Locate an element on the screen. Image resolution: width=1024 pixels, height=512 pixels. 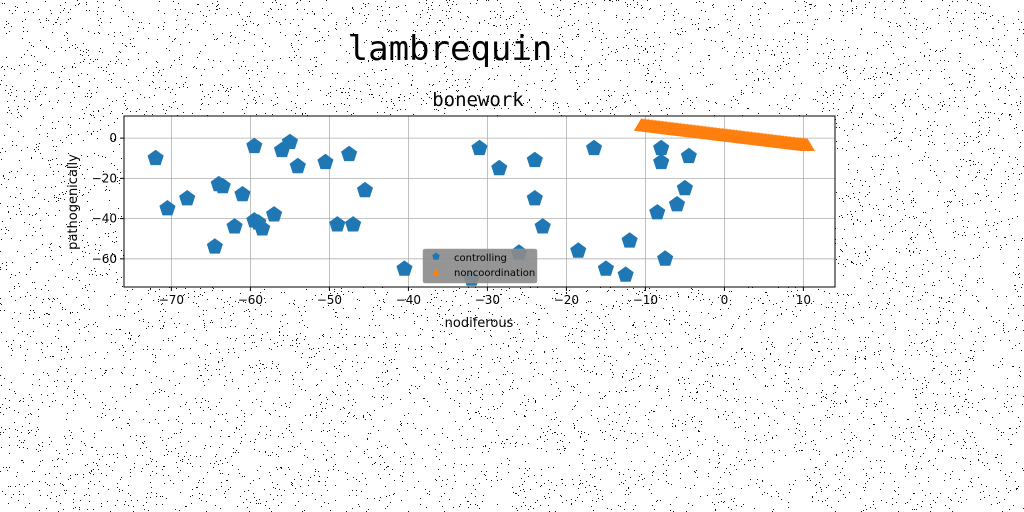
x-tick-label: −40 is located at coordinates (408, 300).